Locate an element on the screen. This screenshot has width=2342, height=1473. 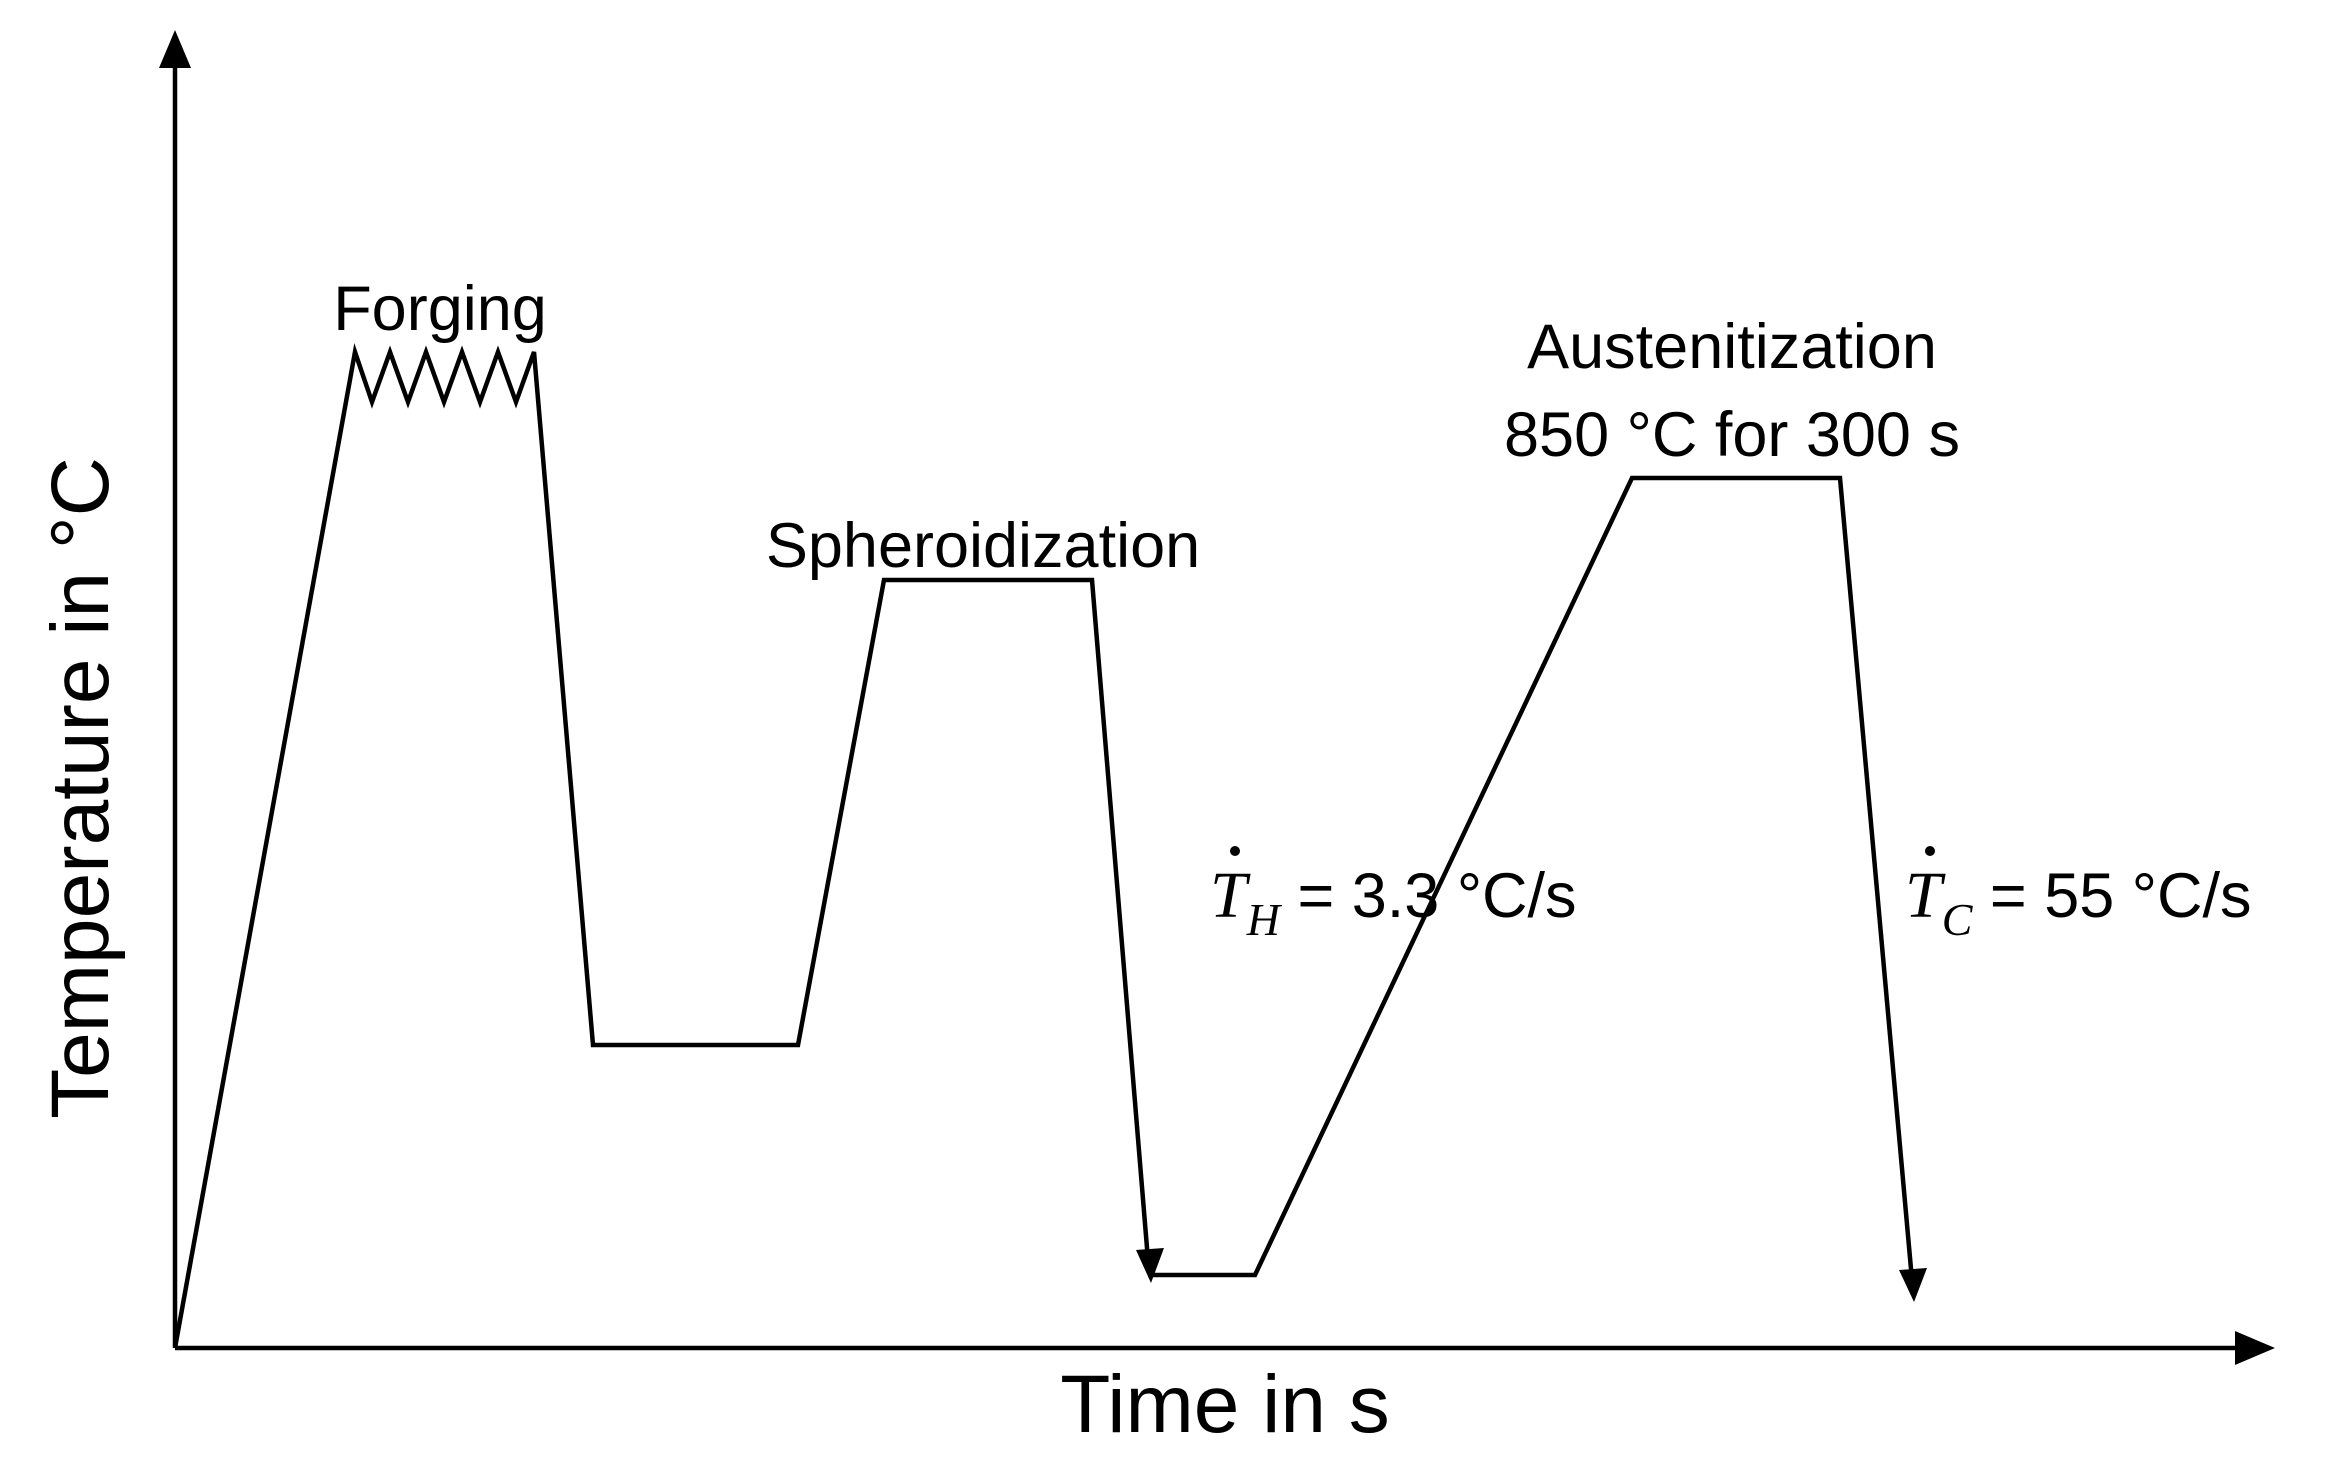
label-spheroidization: Spheroidization is located at coordinates (983, 546).